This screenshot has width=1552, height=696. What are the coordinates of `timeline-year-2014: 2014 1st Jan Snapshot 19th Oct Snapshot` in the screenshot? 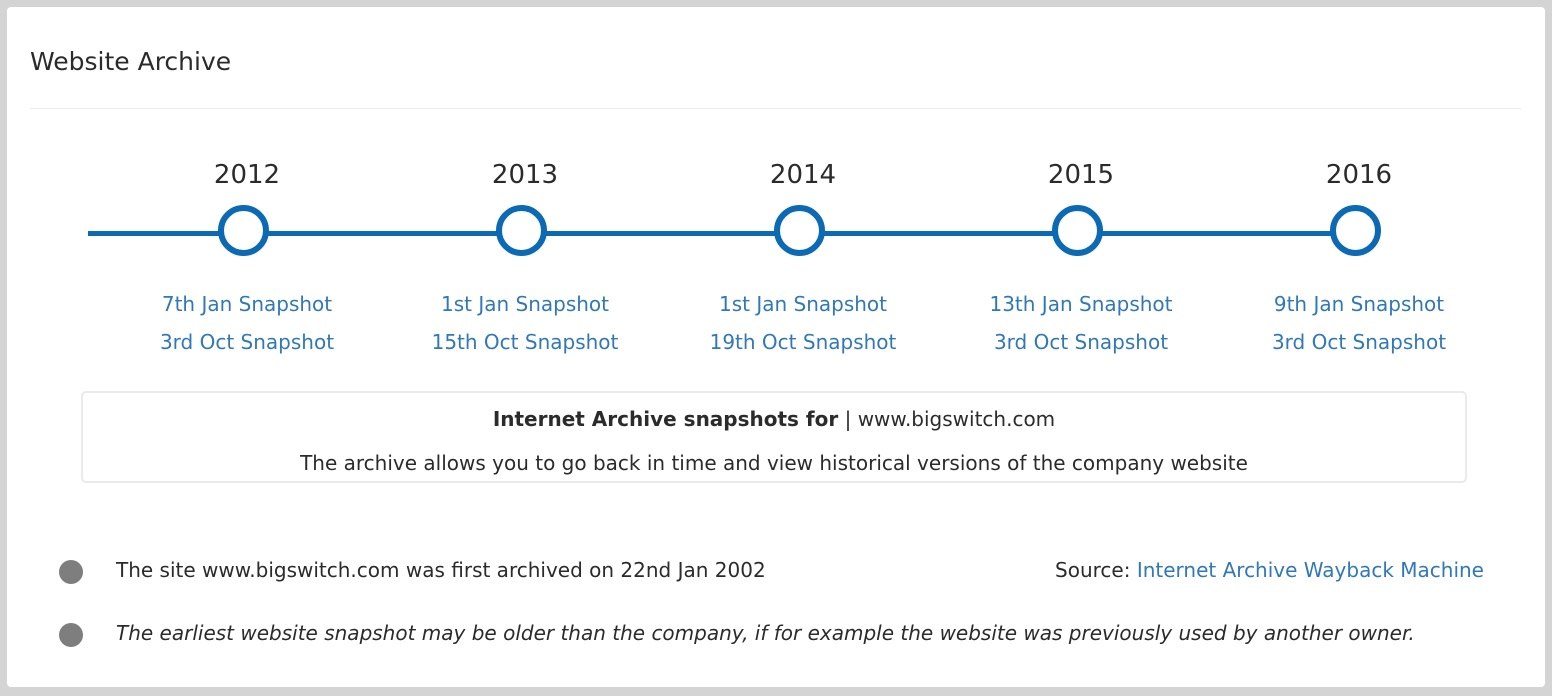 It's located at (803, 255).